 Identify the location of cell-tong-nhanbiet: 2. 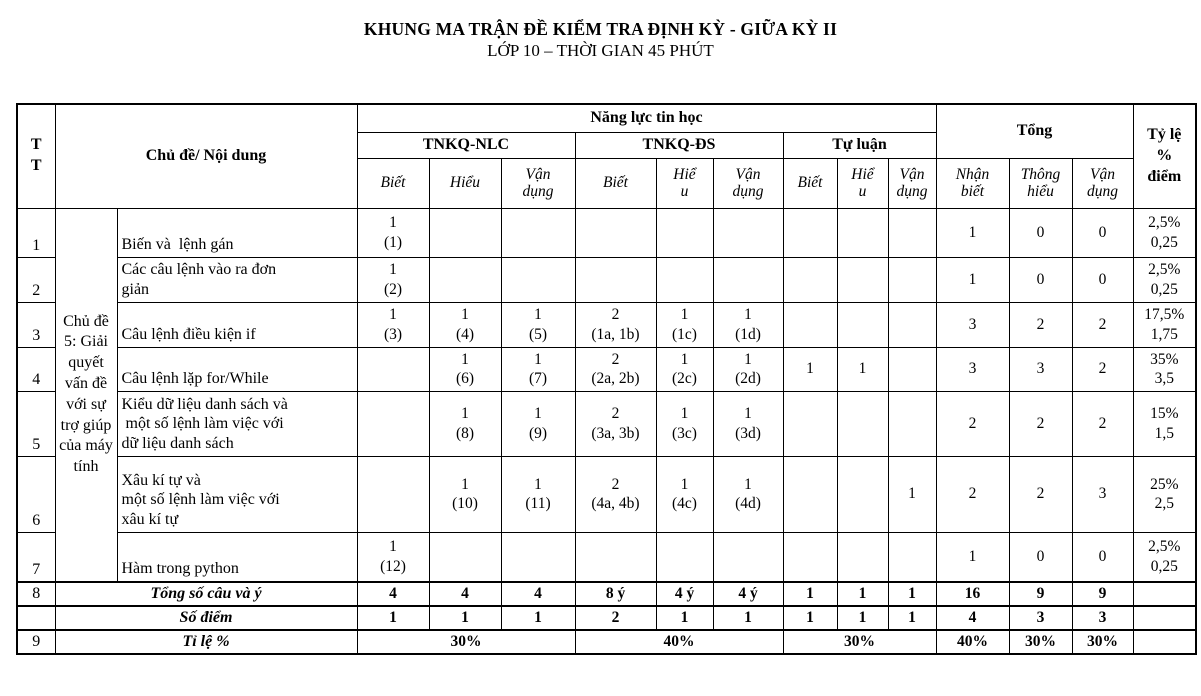
(972, 423).